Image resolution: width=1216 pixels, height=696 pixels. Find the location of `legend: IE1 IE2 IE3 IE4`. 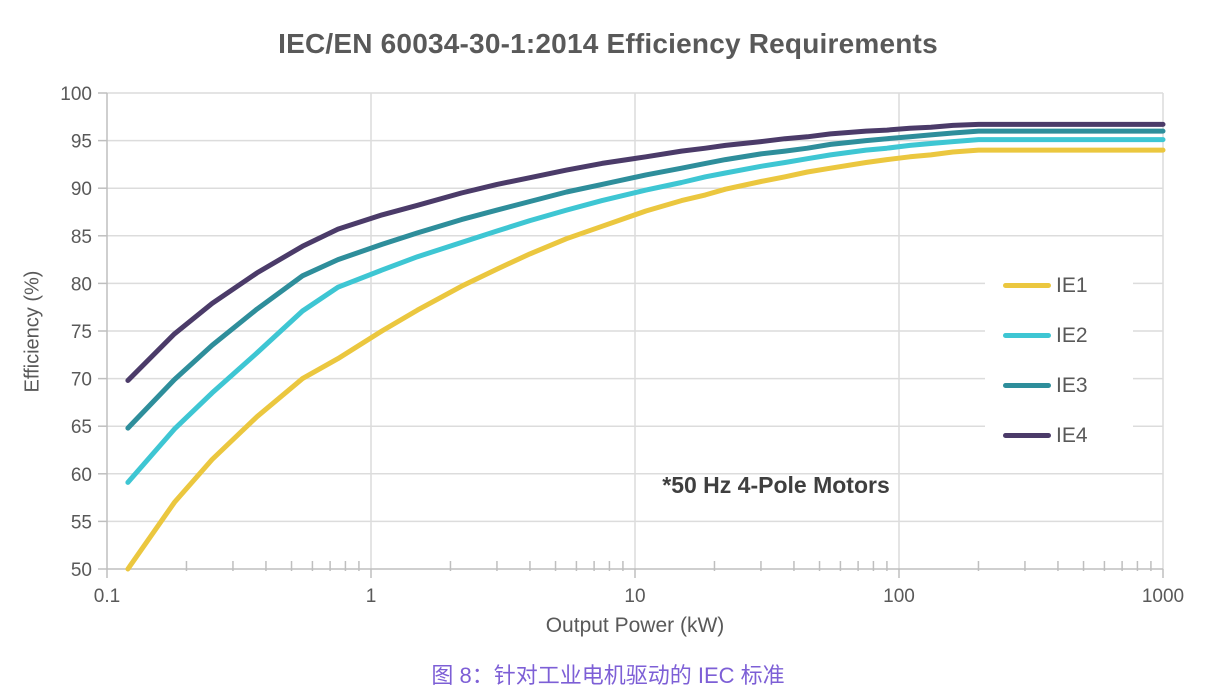

legend: IE1 IE2 IE3 IE4 is located at coordinates (1059, 360).